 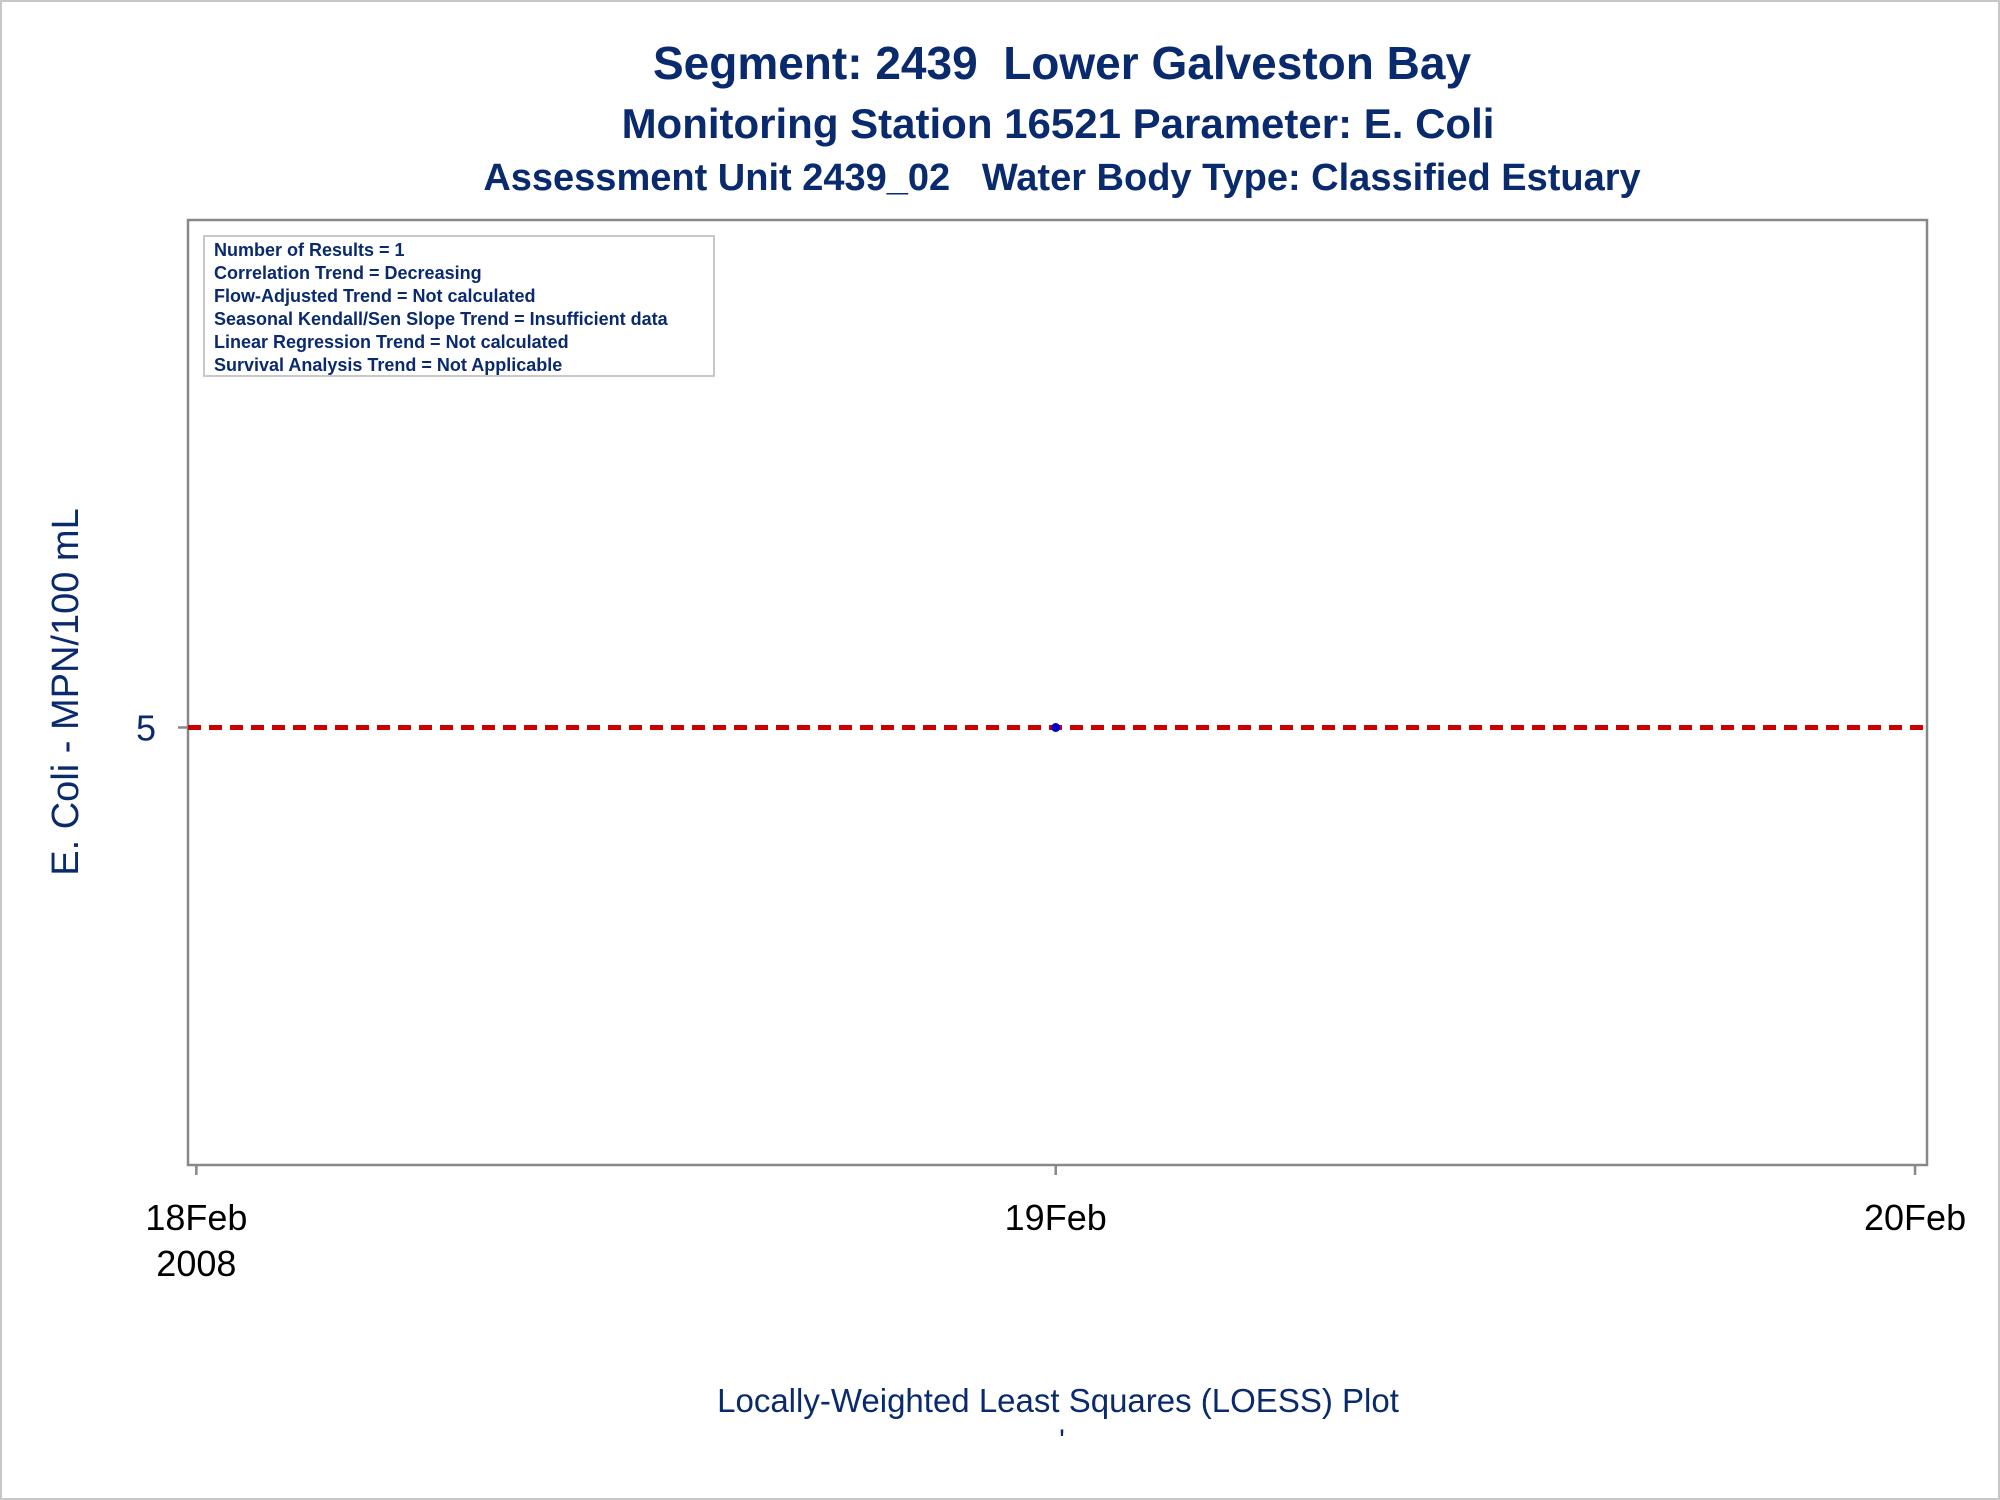 I want to click on footnote-mark: ', so click(x=1062, y=1440).